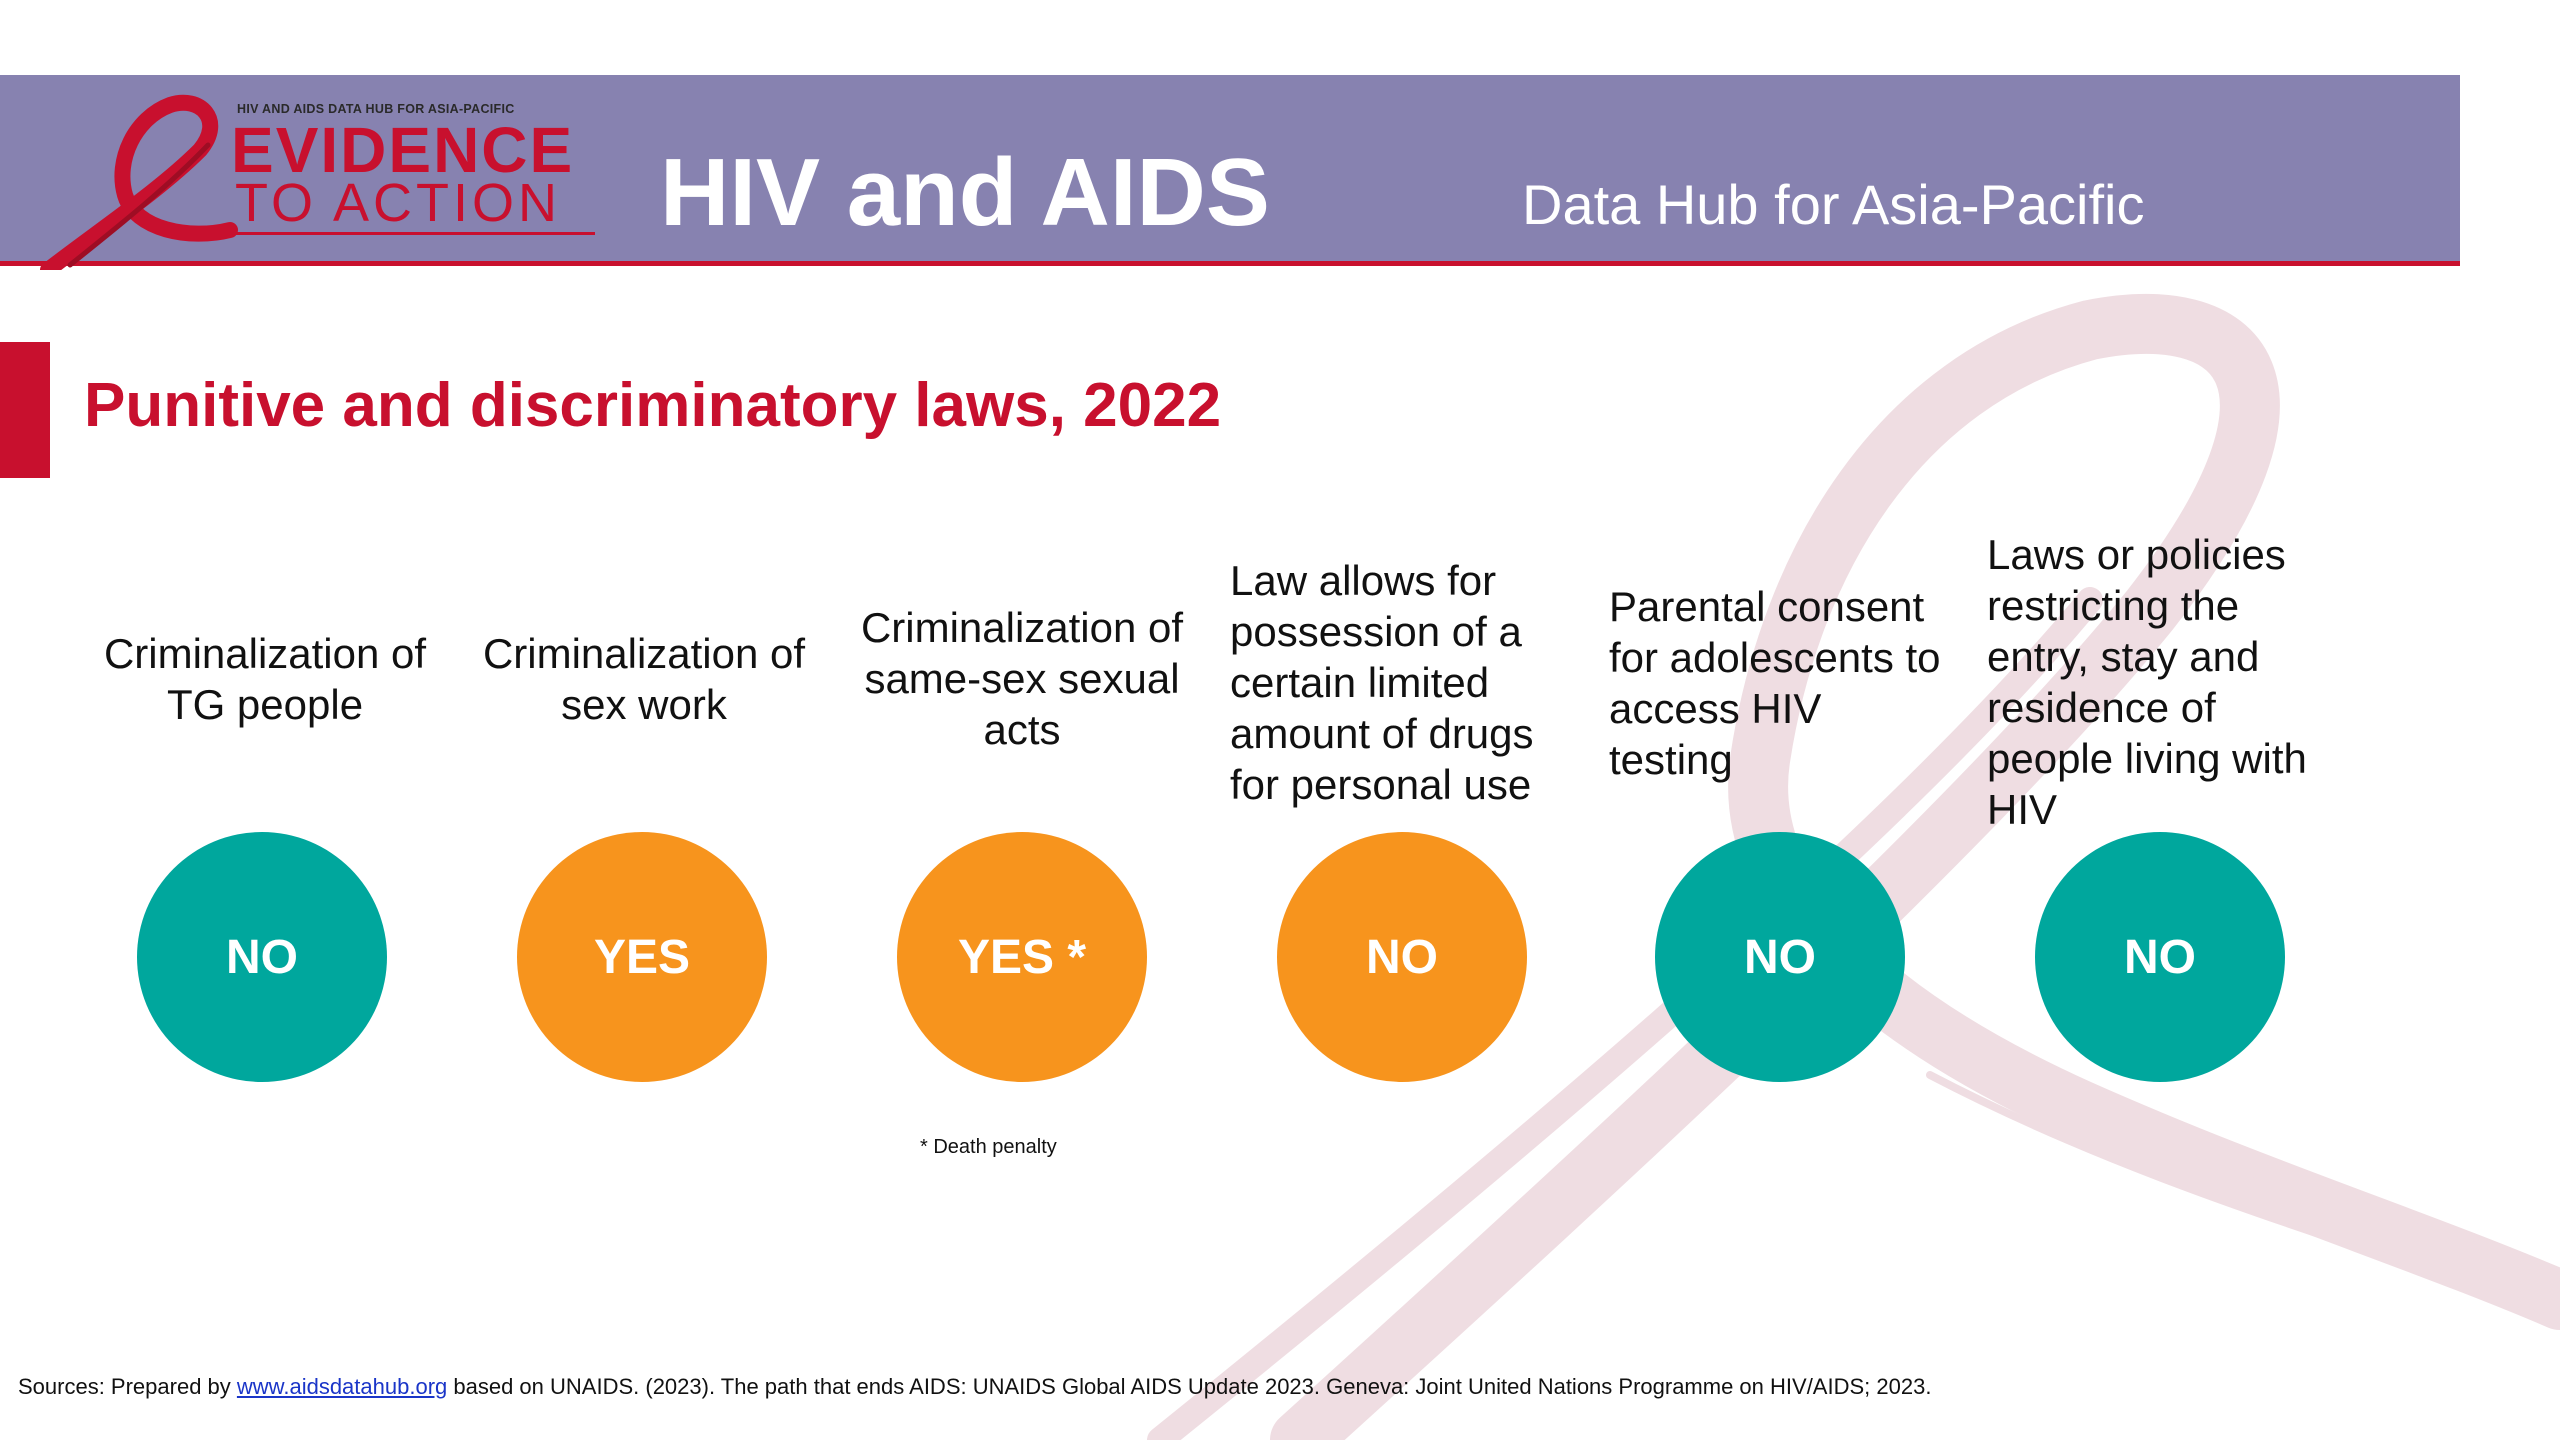  What do you see at coordinates (25, 410) in the screenshot?
I see `title-accent-bar` at bounding box center [25, 410].